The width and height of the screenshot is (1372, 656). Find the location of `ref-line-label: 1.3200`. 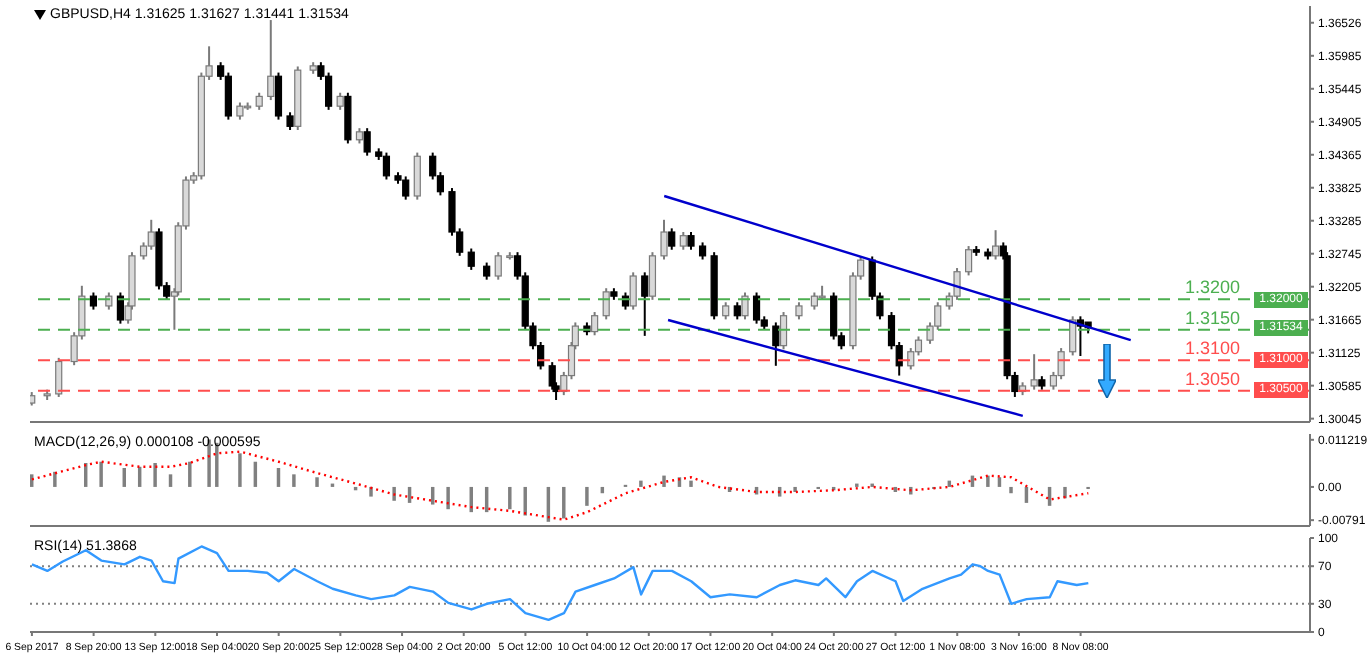

ref-line-label: 1.3200 is located at coordinates (1212, 287).